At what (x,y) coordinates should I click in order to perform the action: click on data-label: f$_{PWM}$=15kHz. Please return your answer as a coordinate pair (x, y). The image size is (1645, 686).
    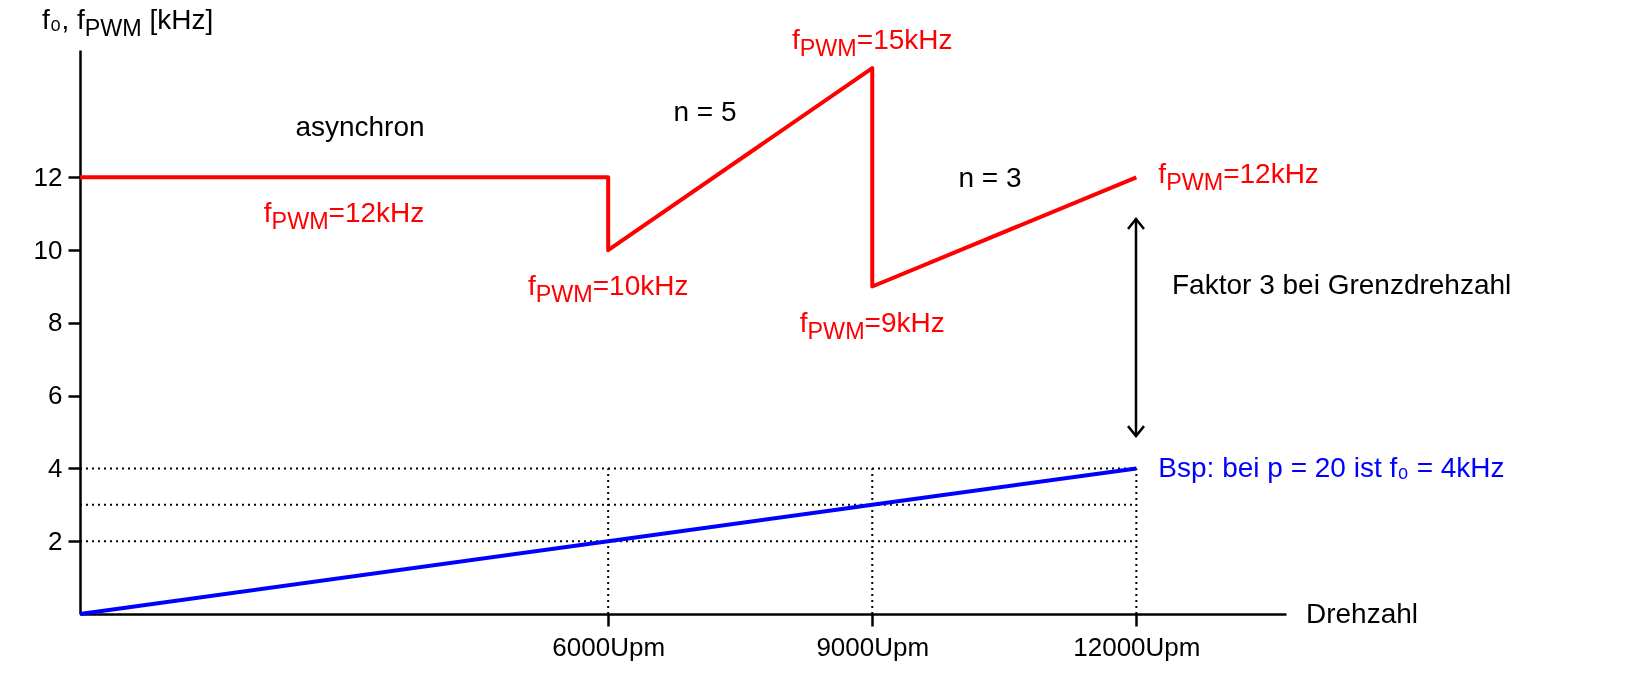
    Looking at the image, I should click on (872, 42).